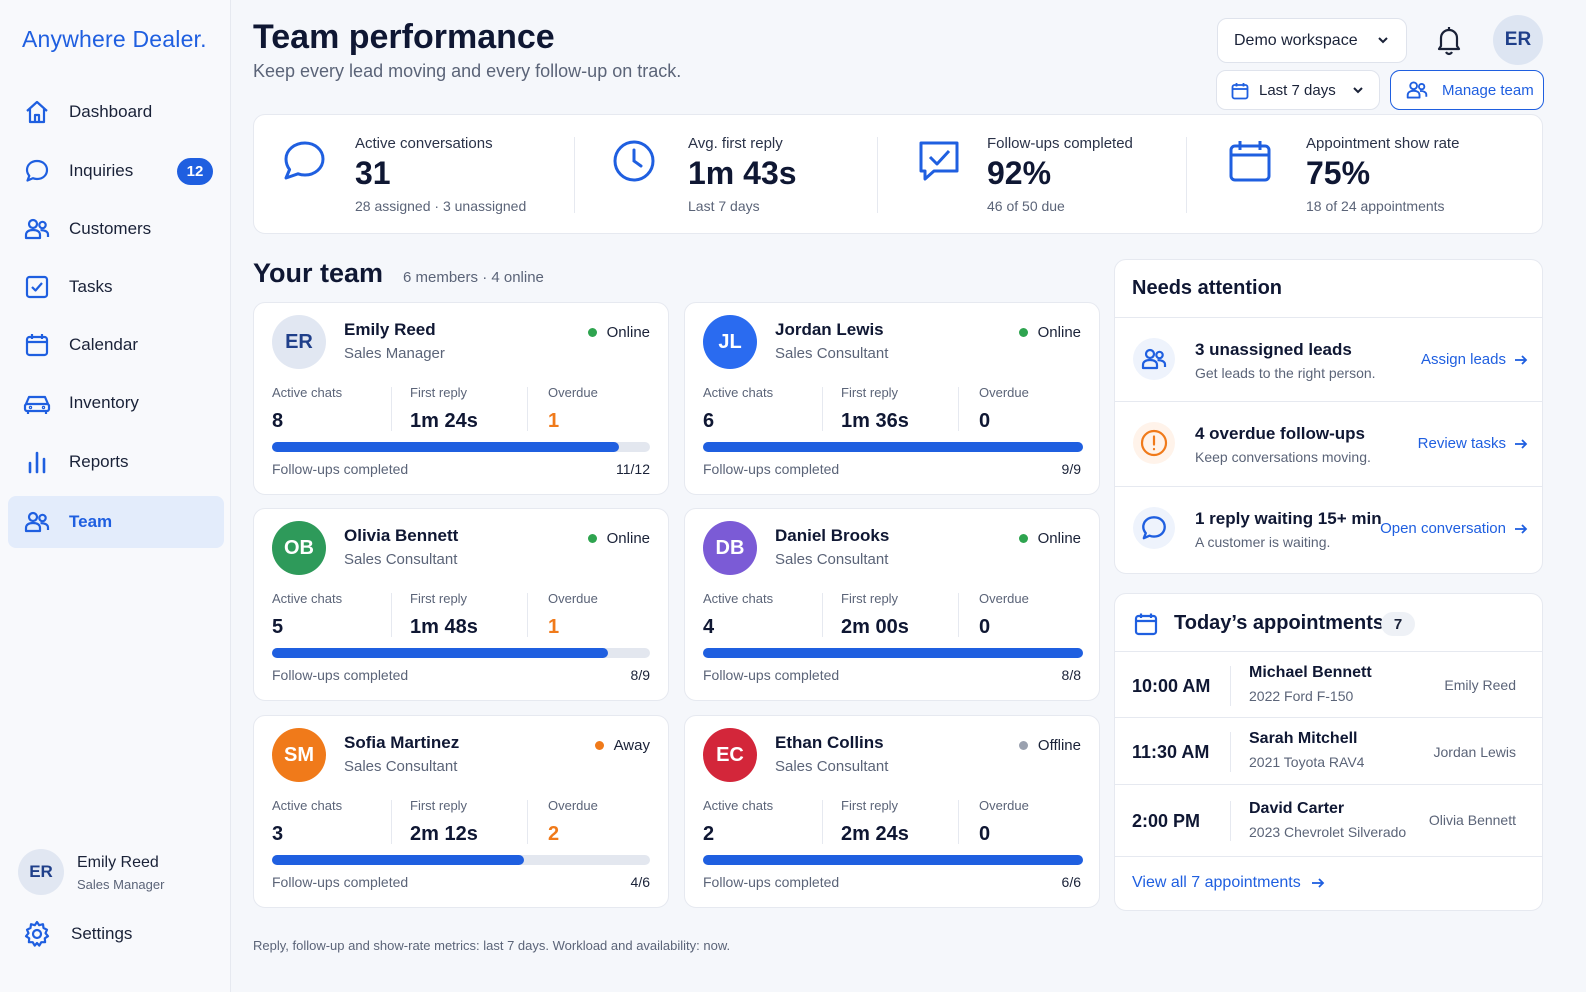  I want to click on stat-overdue: Overdue 1, so click(573, 615).